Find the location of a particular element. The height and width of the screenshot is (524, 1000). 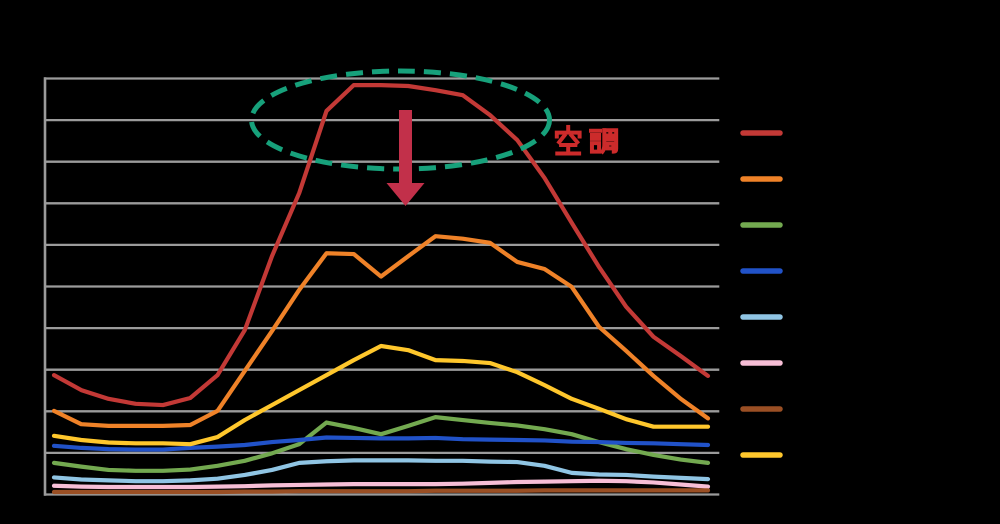

series-line-brown is located at coordinates (381, 491).